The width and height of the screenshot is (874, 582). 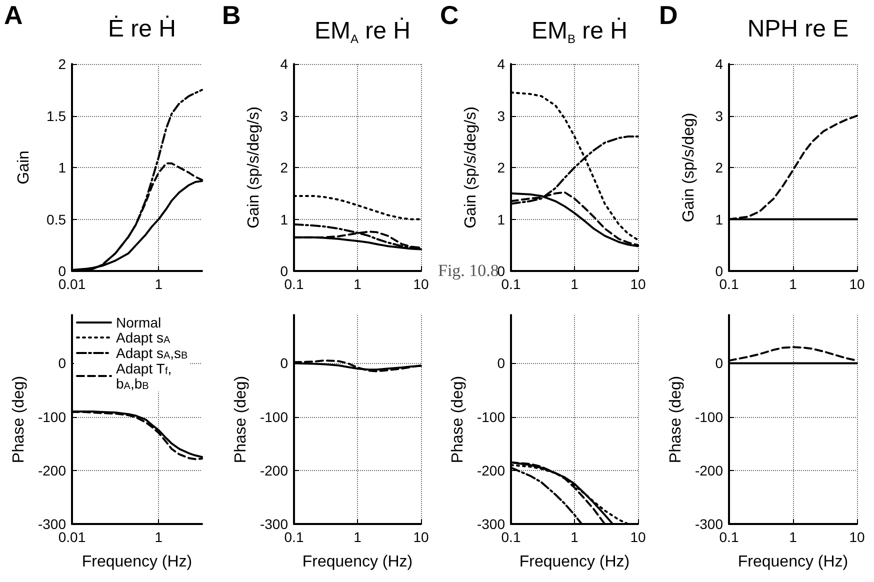 I want to click on text: Adapt Tf, bA,bB, so click(x=144, y=376).